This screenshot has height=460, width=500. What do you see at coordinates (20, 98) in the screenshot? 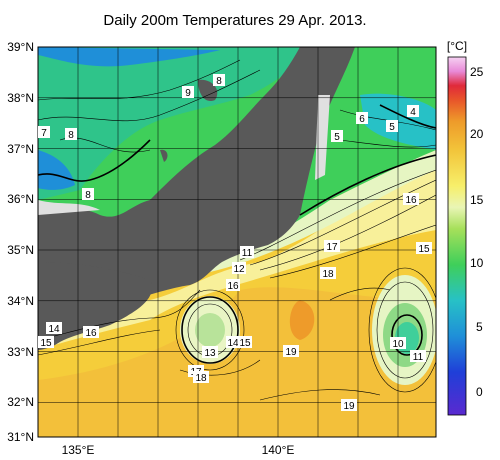
I see `lat-label: 38°N` at bounding box center [20, 98].